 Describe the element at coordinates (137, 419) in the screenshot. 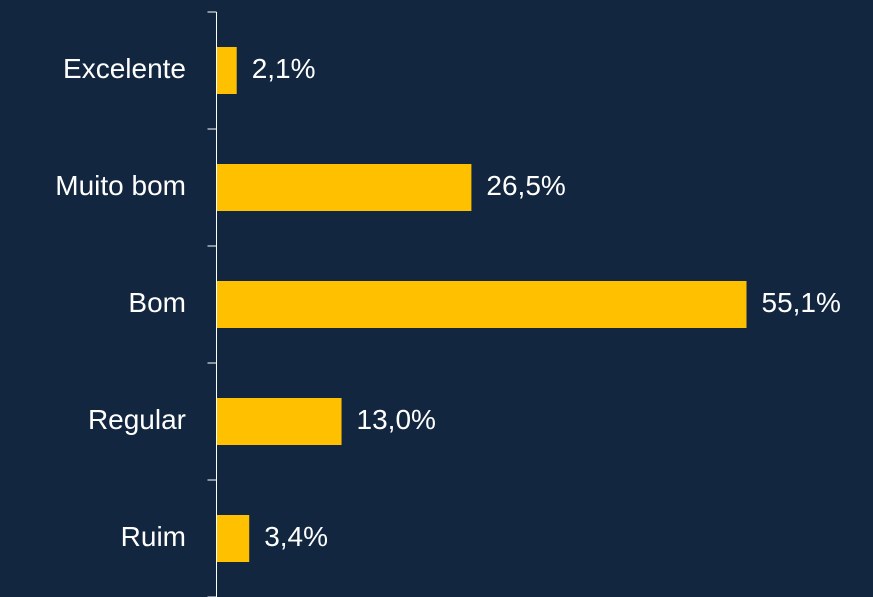

I see `category-label: Regular` at that location.